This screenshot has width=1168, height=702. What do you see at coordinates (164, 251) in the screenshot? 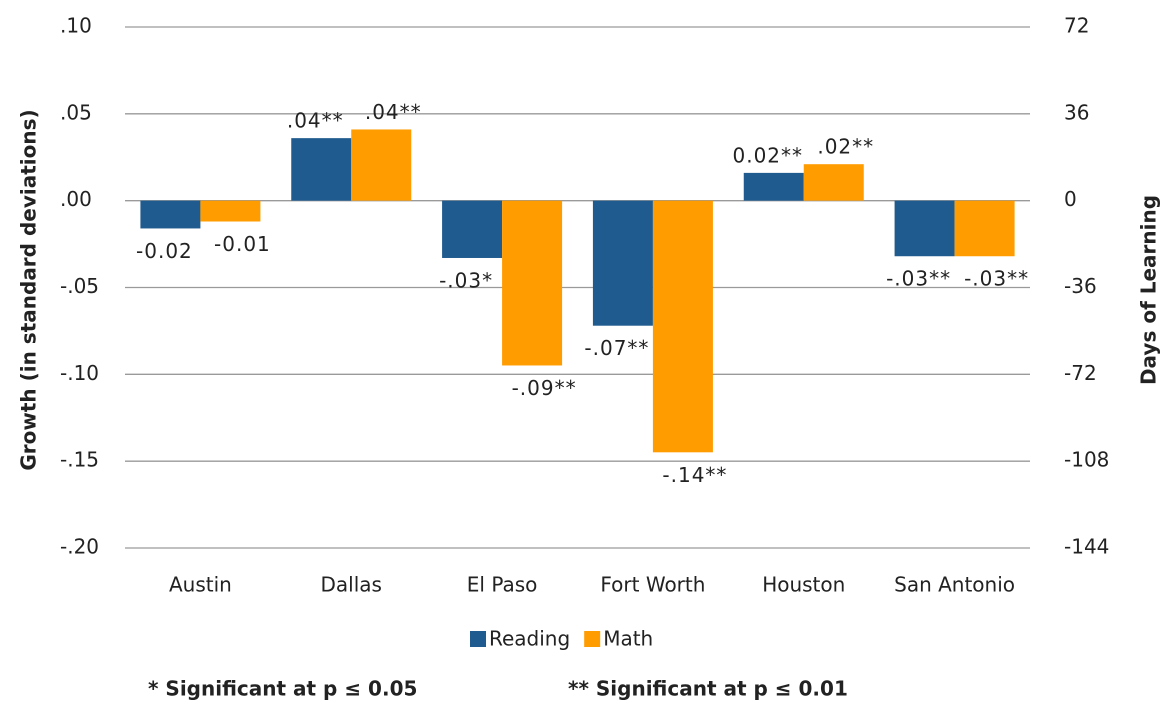
I see `value-label: -0.02` at bounding box center [164, 251].